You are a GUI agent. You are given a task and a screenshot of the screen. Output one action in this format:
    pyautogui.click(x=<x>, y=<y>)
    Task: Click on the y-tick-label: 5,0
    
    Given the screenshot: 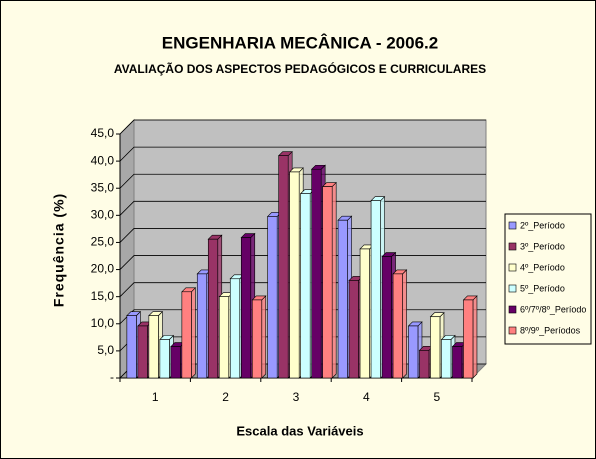 What is the action you would take?
    pyautogui.click(x=105, y=350)
    